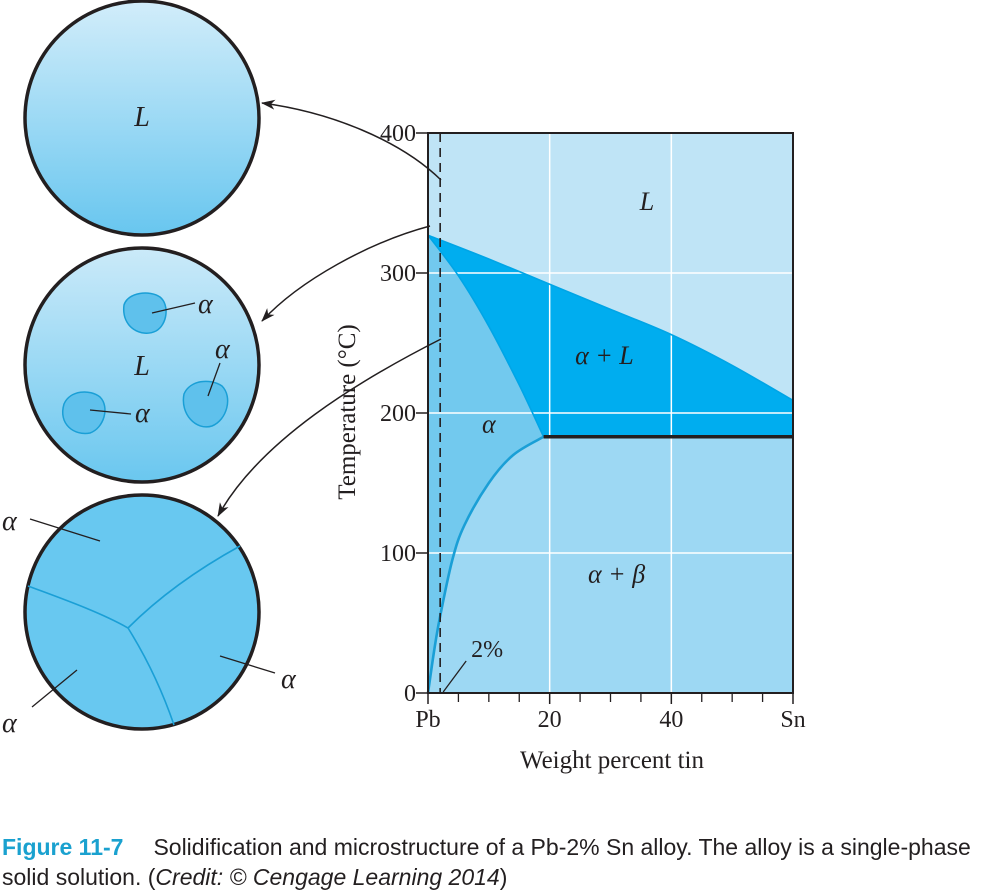  I want to click on y-tick-label: 0, so click(410, 694).